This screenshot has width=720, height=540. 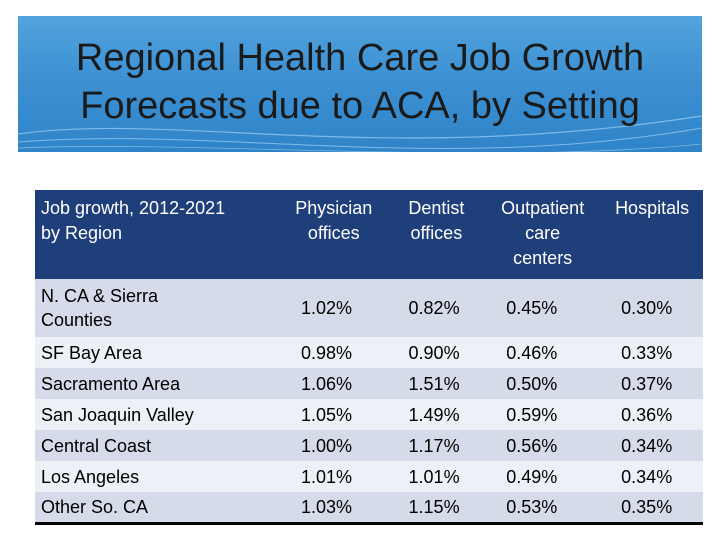 I want to click on value-cell: 1.05%, so click(x=333, y=414).